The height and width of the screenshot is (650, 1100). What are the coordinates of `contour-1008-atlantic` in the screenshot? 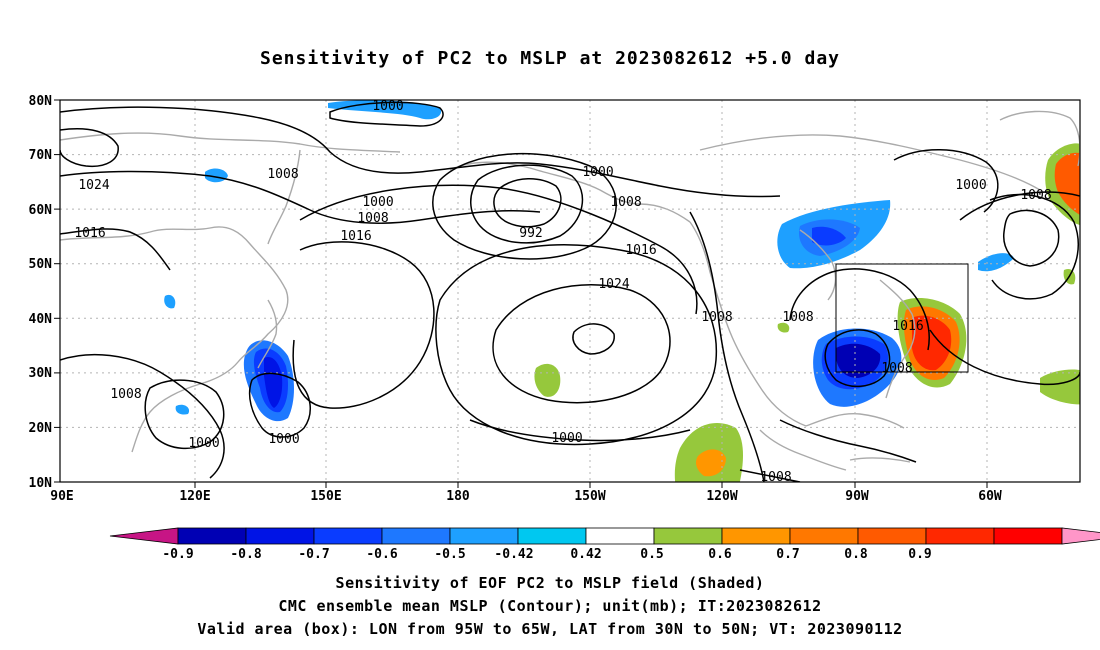 It's located at (1034, 246).